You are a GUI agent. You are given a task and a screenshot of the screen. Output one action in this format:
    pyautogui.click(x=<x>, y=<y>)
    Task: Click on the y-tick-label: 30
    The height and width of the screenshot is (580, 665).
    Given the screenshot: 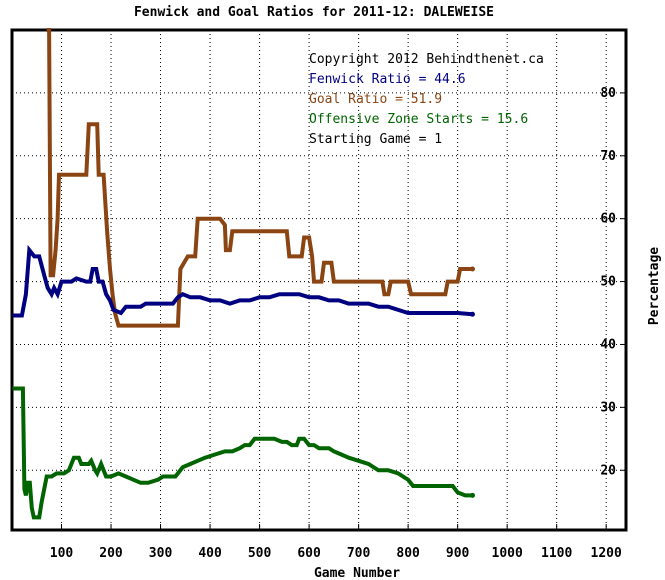 What is the action you would take?
    pyautogui.click(x=608, y=407)
    